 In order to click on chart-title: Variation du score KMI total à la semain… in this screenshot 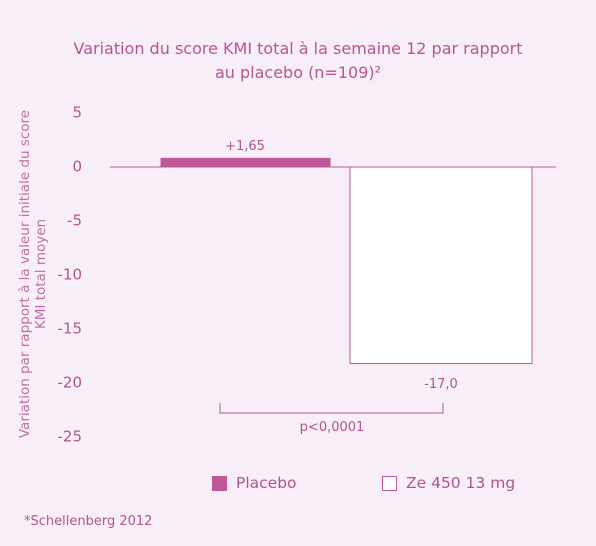, I will do `click(298, 61)`.